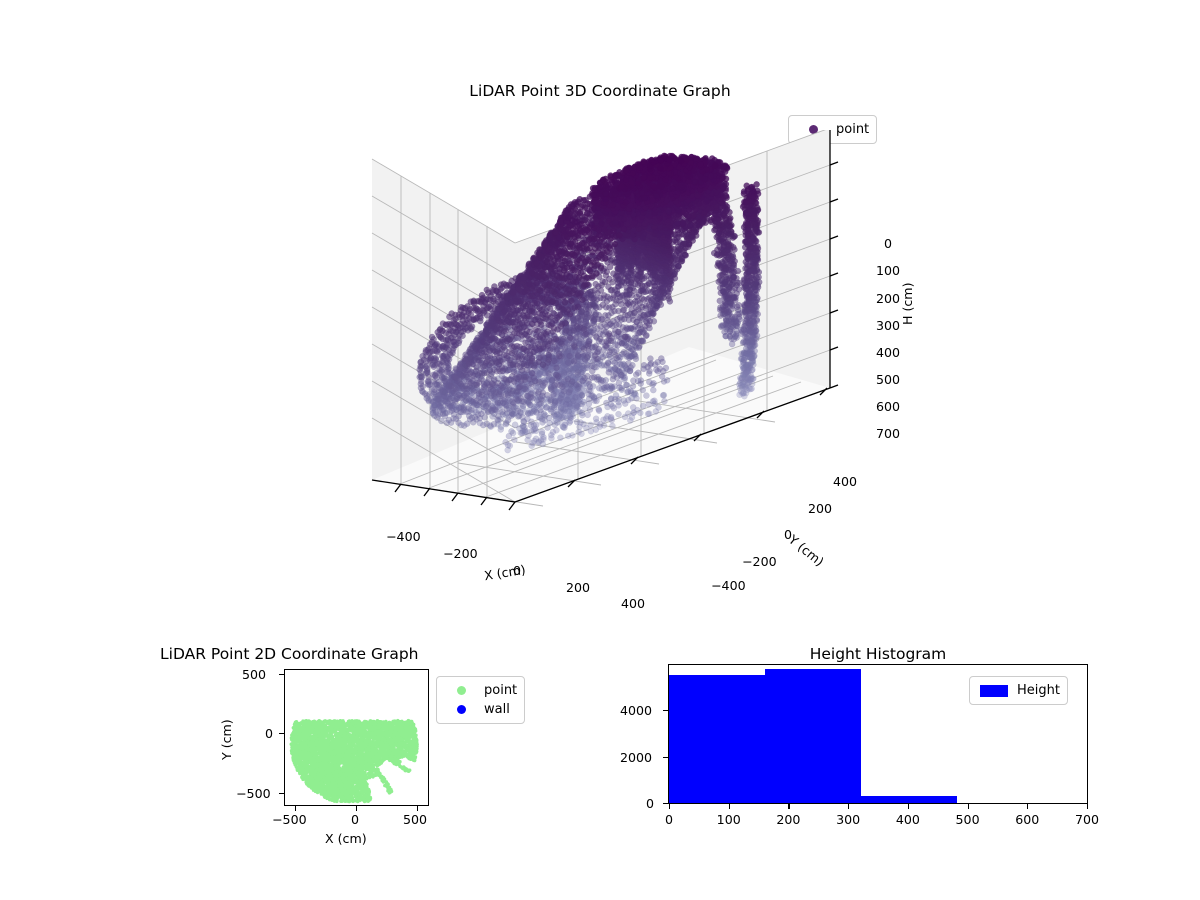  I want to click on lidar-point-cloud-2d, so click(354, 761).